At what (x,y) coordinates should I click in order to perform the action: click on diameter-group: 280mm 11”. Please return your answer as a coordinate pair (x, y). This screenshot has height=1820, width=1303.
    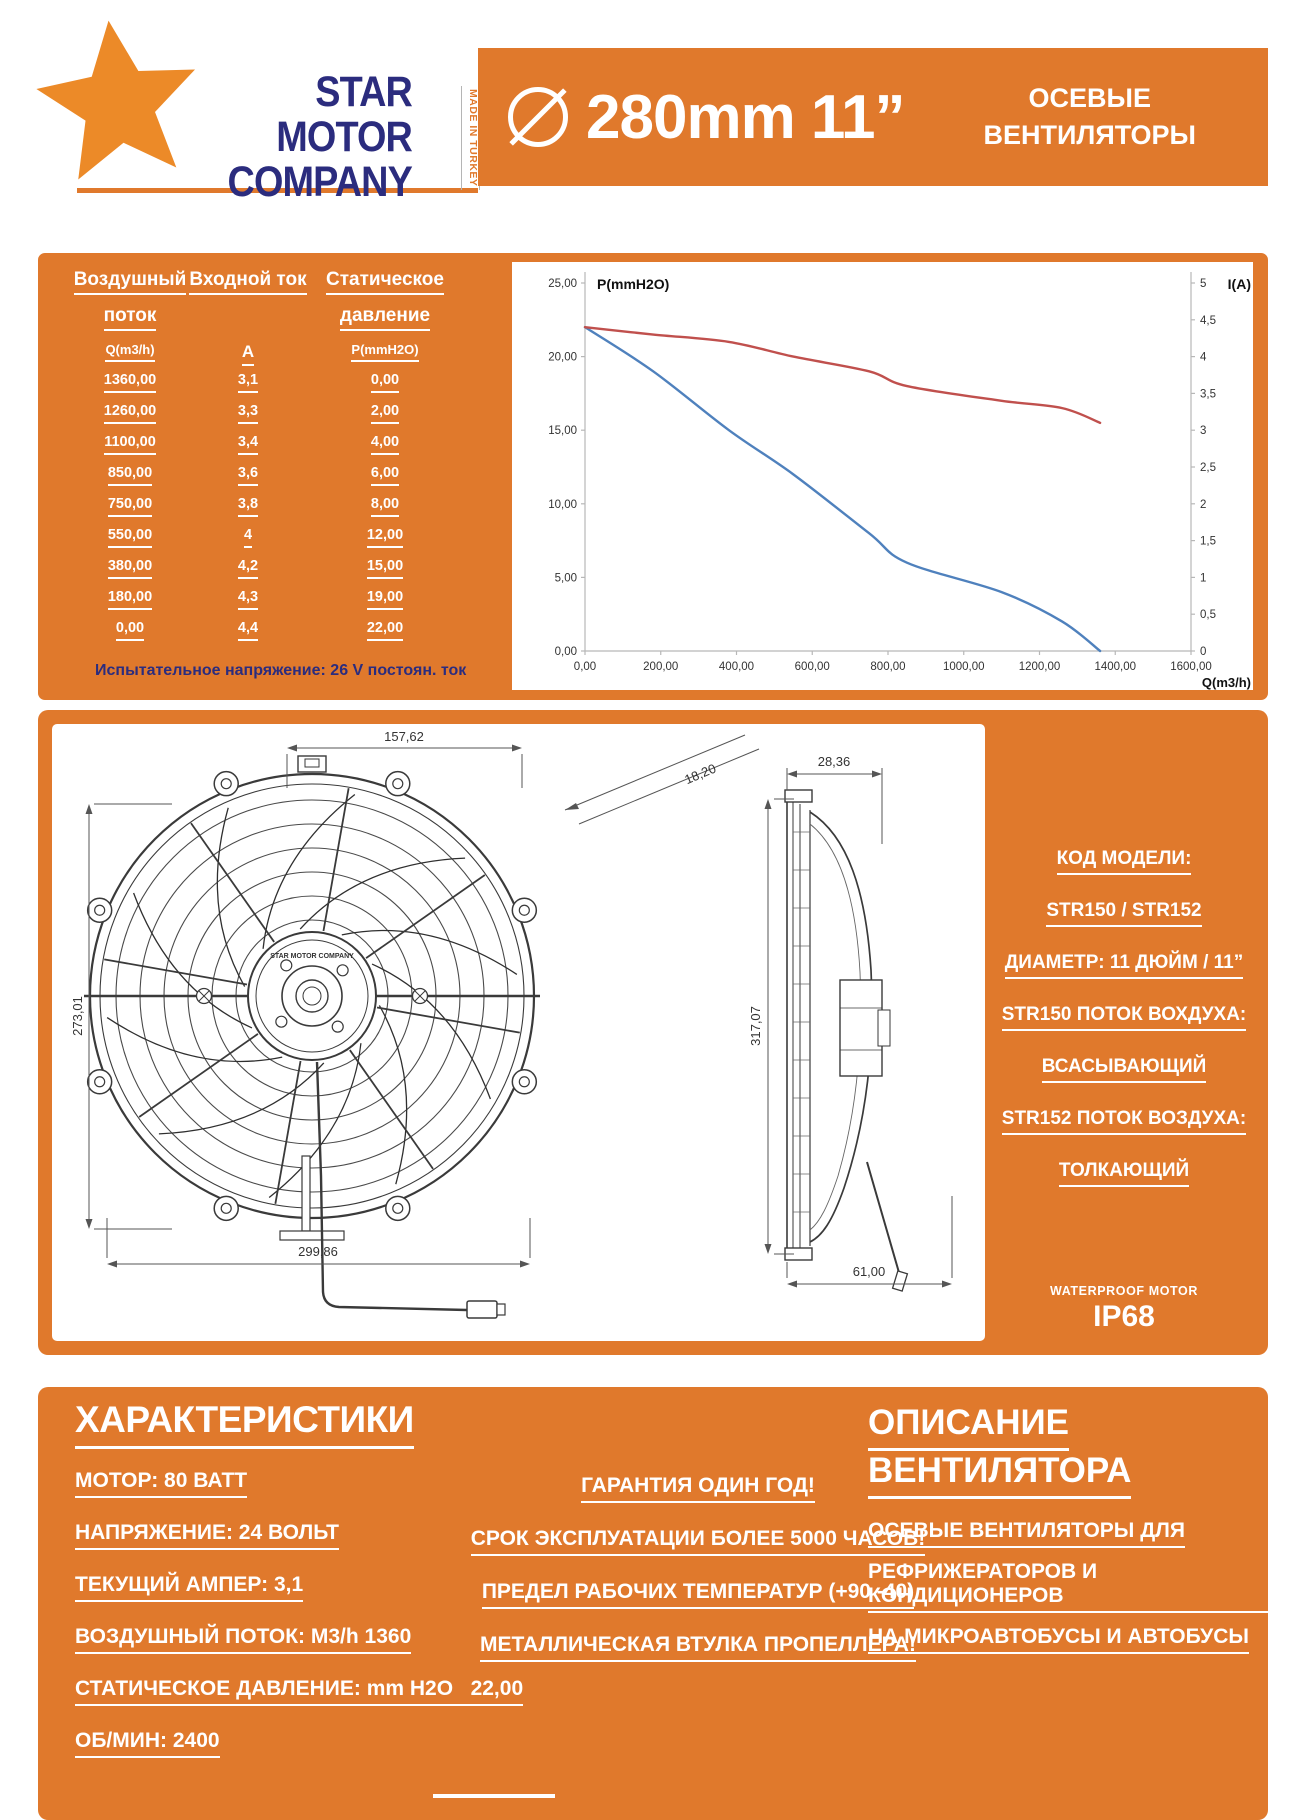
    Looking at the image, I should click on (706, 117).